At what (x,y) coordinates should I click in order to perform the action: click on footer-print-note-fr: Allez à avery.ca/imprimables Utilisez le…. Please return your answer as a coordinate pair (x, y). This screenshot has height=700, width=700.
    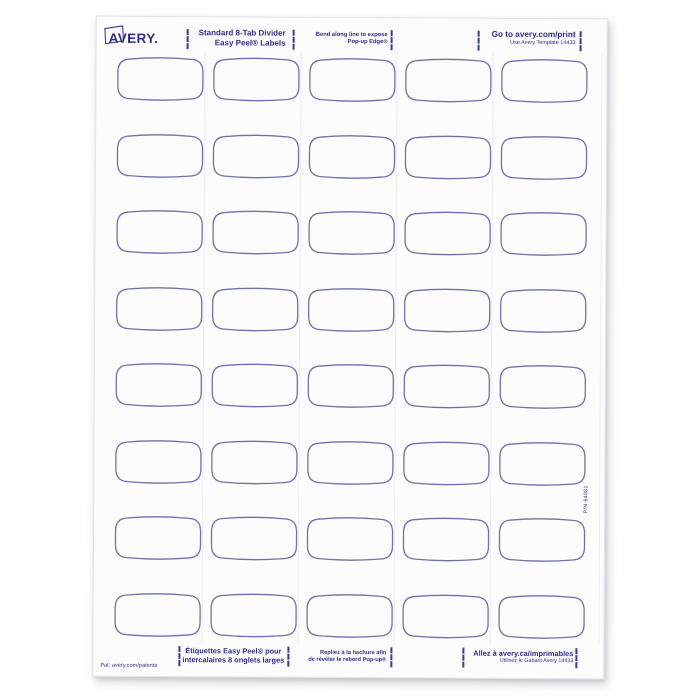
    Looking at the image, I should click on (520, 657).